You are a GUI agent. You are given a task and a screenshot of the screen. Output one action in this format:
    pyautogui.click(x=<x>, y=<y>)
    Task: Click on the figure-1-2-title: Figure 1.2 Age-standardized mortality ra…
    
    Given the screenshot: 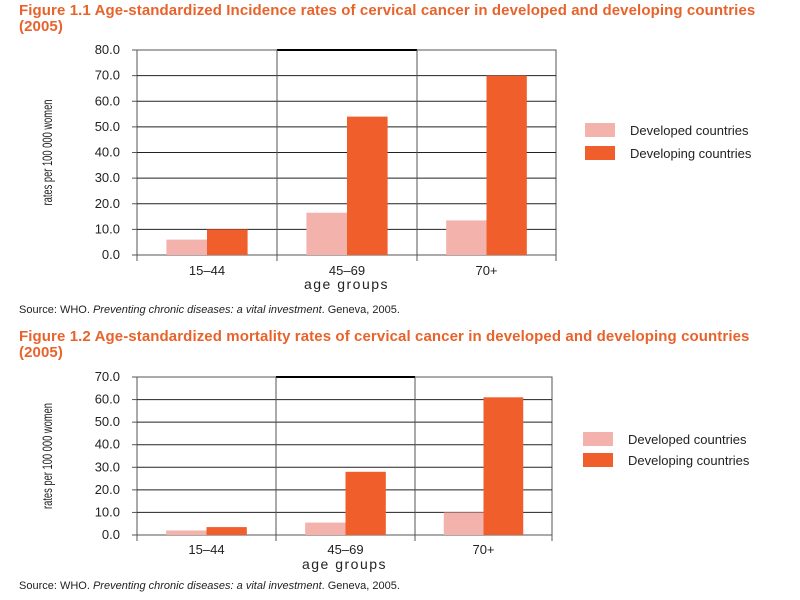 What is the action you would take?
    pyautogui.click(x=384, y=344)
    